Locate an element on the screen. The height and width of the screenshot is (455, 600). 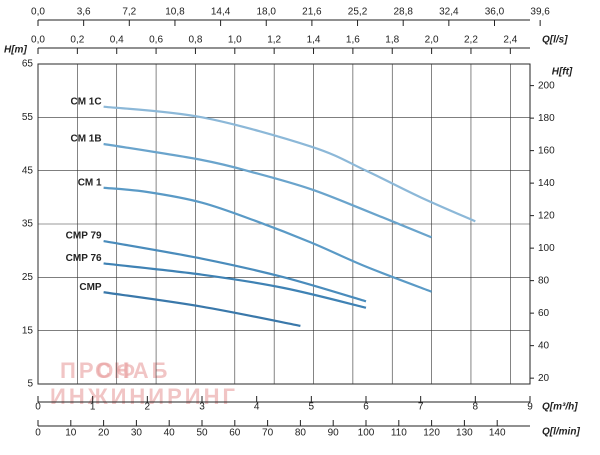
x-lmin-tick-label: 20 is located at coordinates (104, 433).